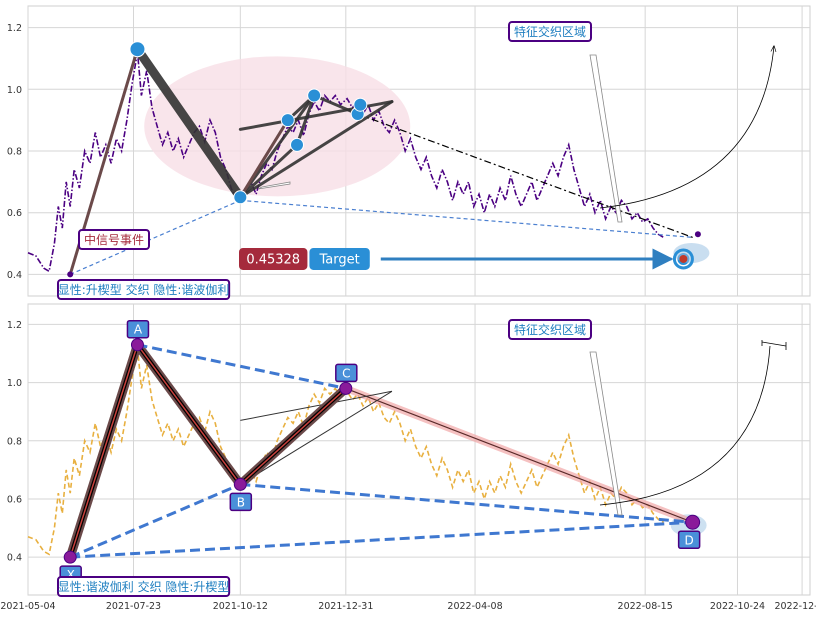 The image size is (816, 621). Describe the element at coordinates (737, 606) in the screenshot. I see `x-tick-label: 2022-10-24` at that location.